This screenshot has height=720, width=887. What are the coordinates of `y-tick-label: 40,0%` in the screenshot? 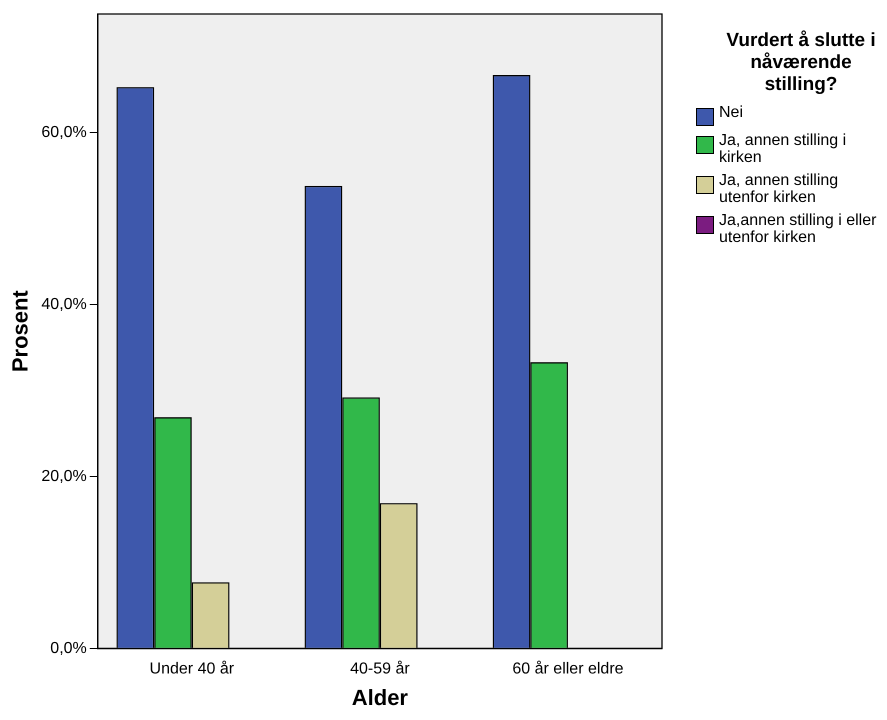 It's located at (64, 304).